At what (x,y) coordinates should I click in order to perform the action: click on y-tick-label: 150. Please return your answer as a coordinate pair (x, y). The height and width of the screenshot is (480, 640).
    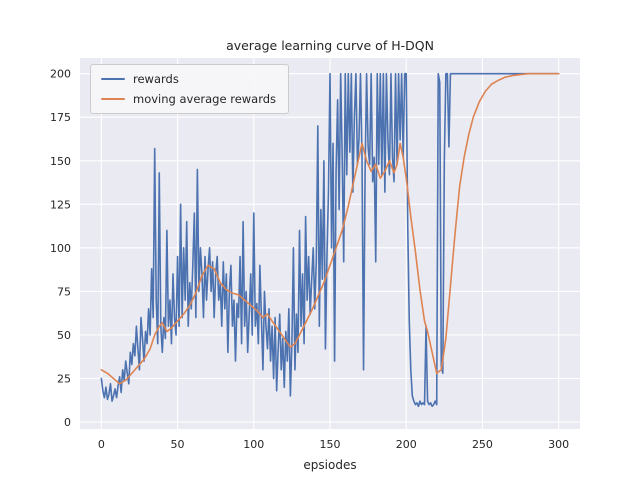
    Looking at the image, I should click on (60, 161).